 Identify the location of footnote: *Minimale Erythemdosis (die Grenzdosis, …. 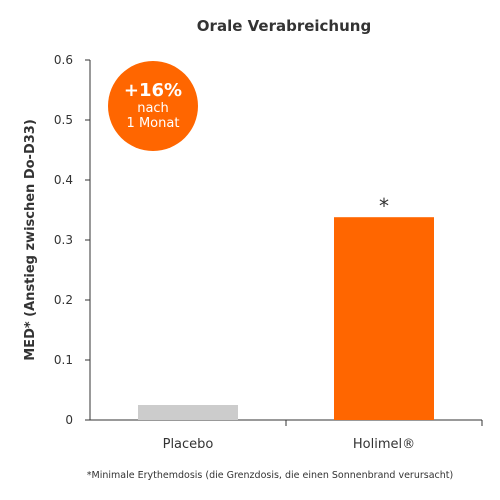
(270, 475).